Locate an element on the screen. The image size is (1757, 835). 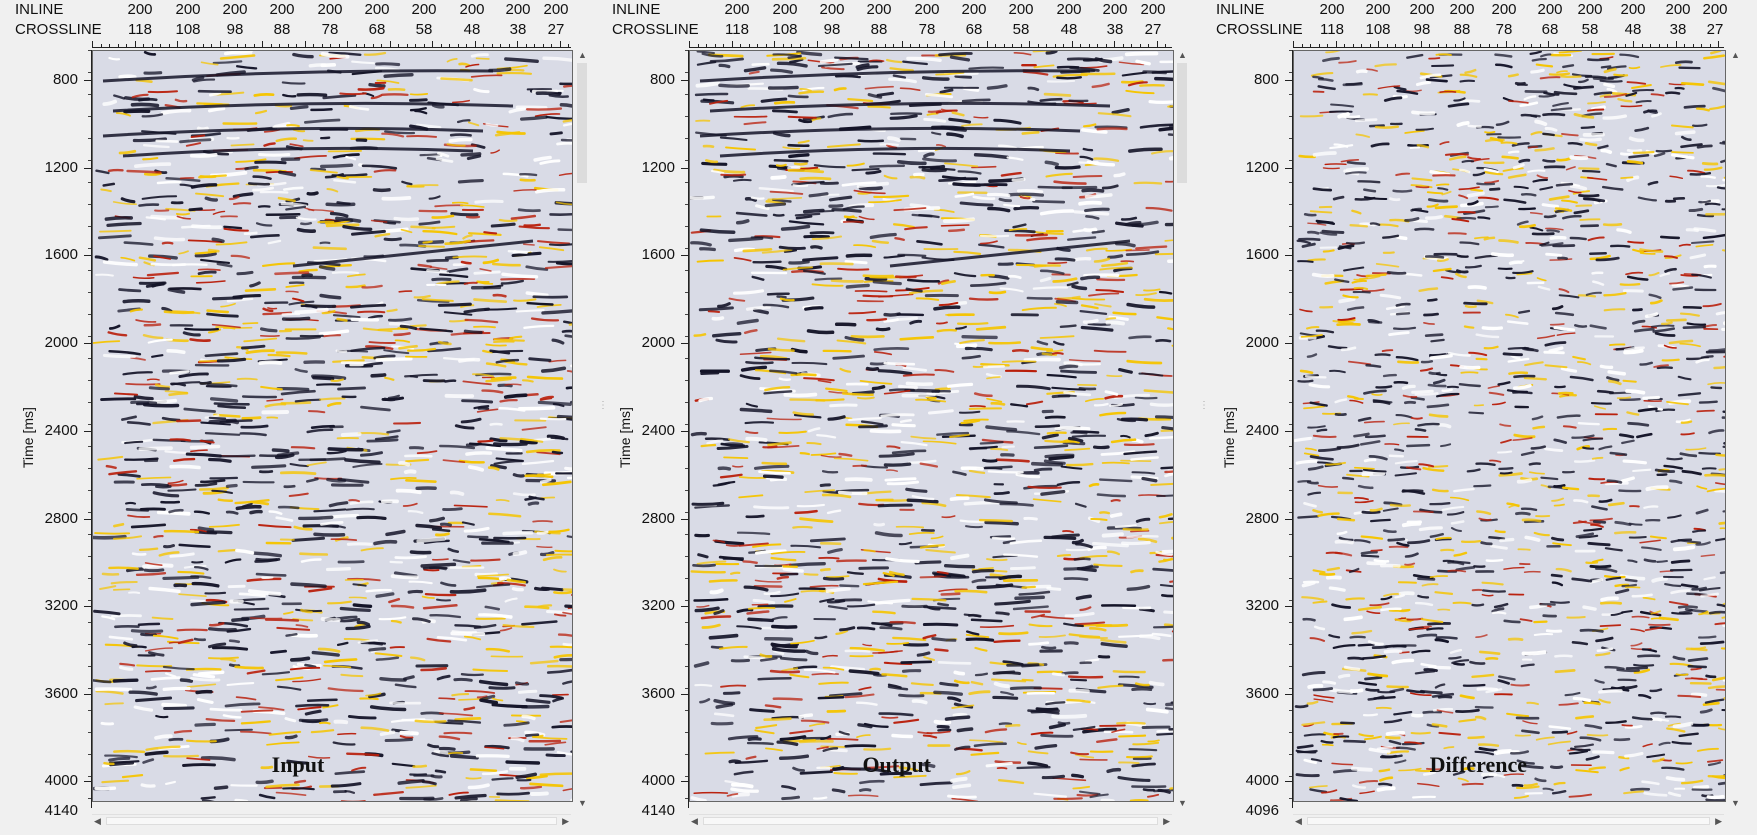
time-tick-label: 1600 is located at coordinates (61, 254).